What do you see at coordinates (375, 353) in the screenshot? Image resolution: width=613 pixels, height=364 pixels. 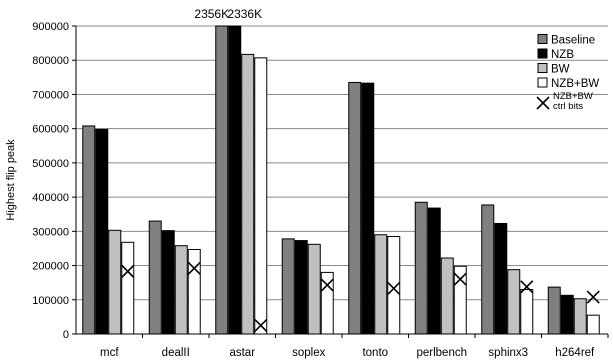 I see `x-tick-label: tonto` at bounding box center [375, 353].